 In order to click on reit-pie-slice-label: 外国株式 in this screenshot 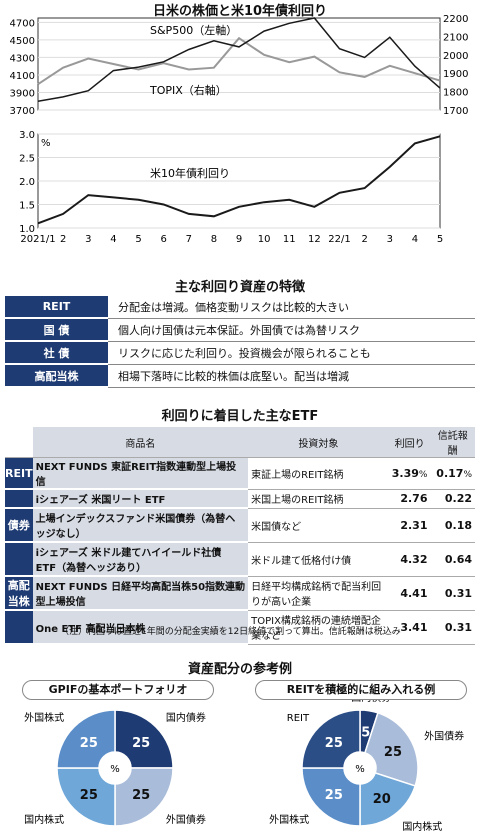, I will do `click(289, 819)`.